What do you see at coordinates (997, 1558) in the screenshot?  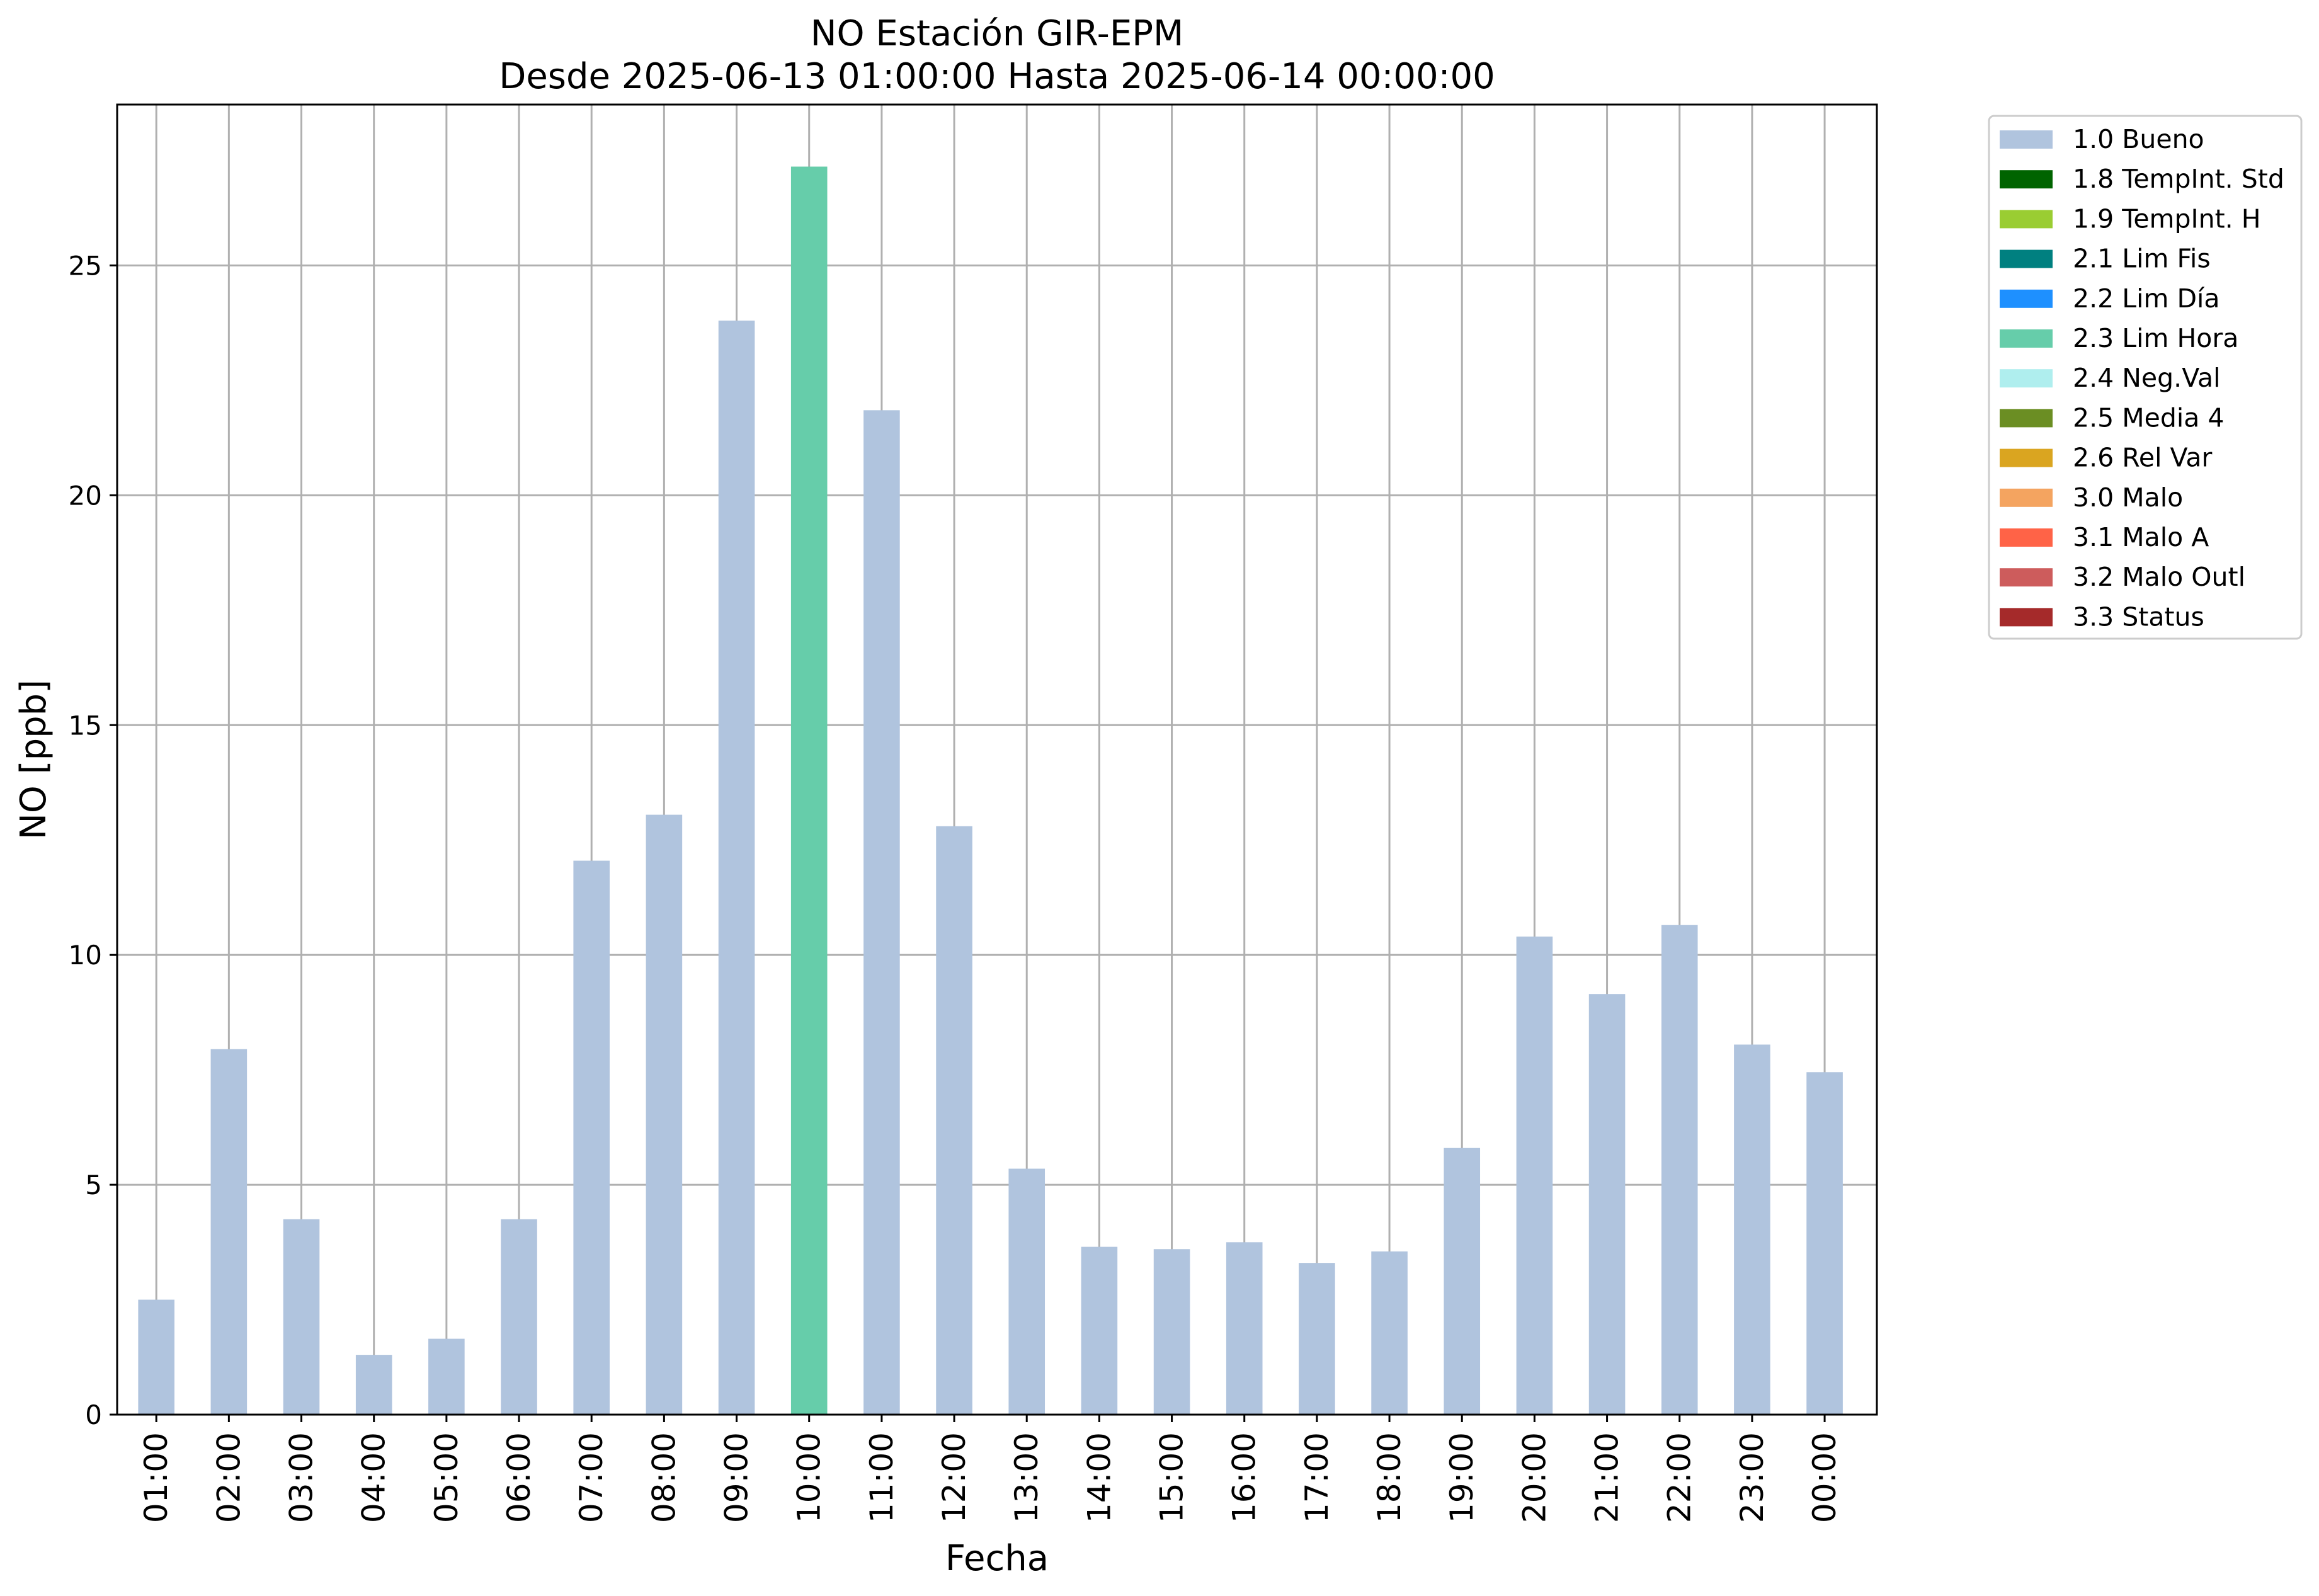 I see `x-axis-label: Fecha` at bounding box center [997, 1558].